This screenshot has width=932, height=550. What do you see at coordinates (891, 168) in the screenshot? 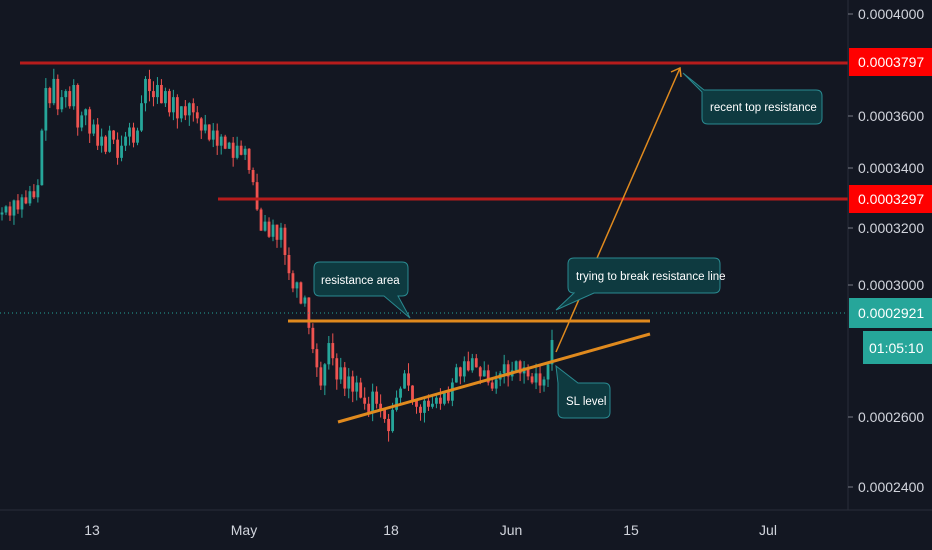
I see `y-tick-label: 0.0003400` at bounding box center [891, 168].